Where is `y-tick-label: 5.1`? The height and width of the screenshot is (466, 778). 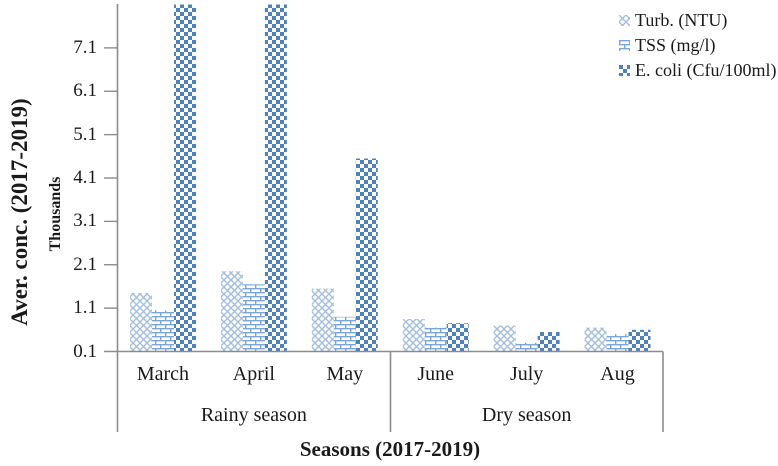 y-tick-label: 5.1 is located at coordinates (85, 134).